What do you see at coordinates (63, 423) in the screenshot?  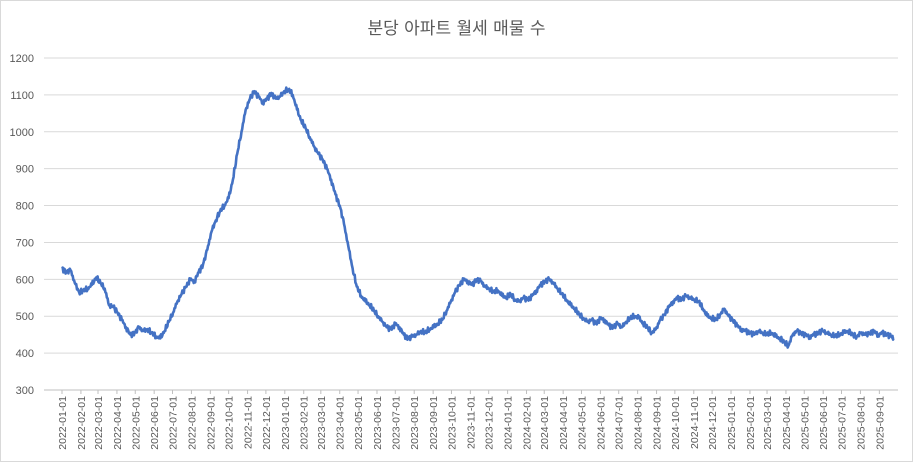 I see `x-tick-label: 2022-01-01` at bounding box center [63, 423].